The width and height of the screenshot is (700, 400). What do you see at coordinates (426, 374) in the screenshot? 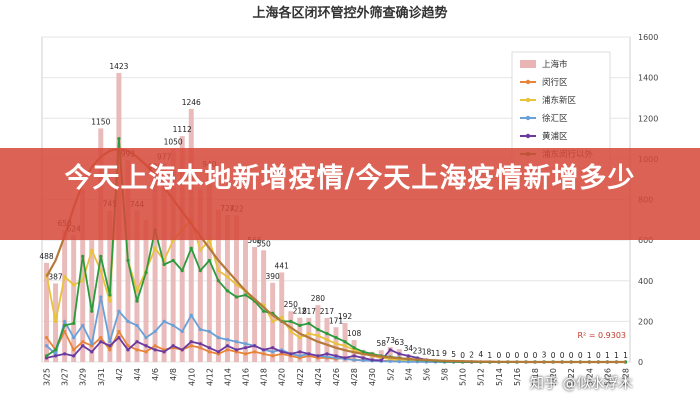
I see `x-tick-label: 5/6` at bounding box center [426, 374].